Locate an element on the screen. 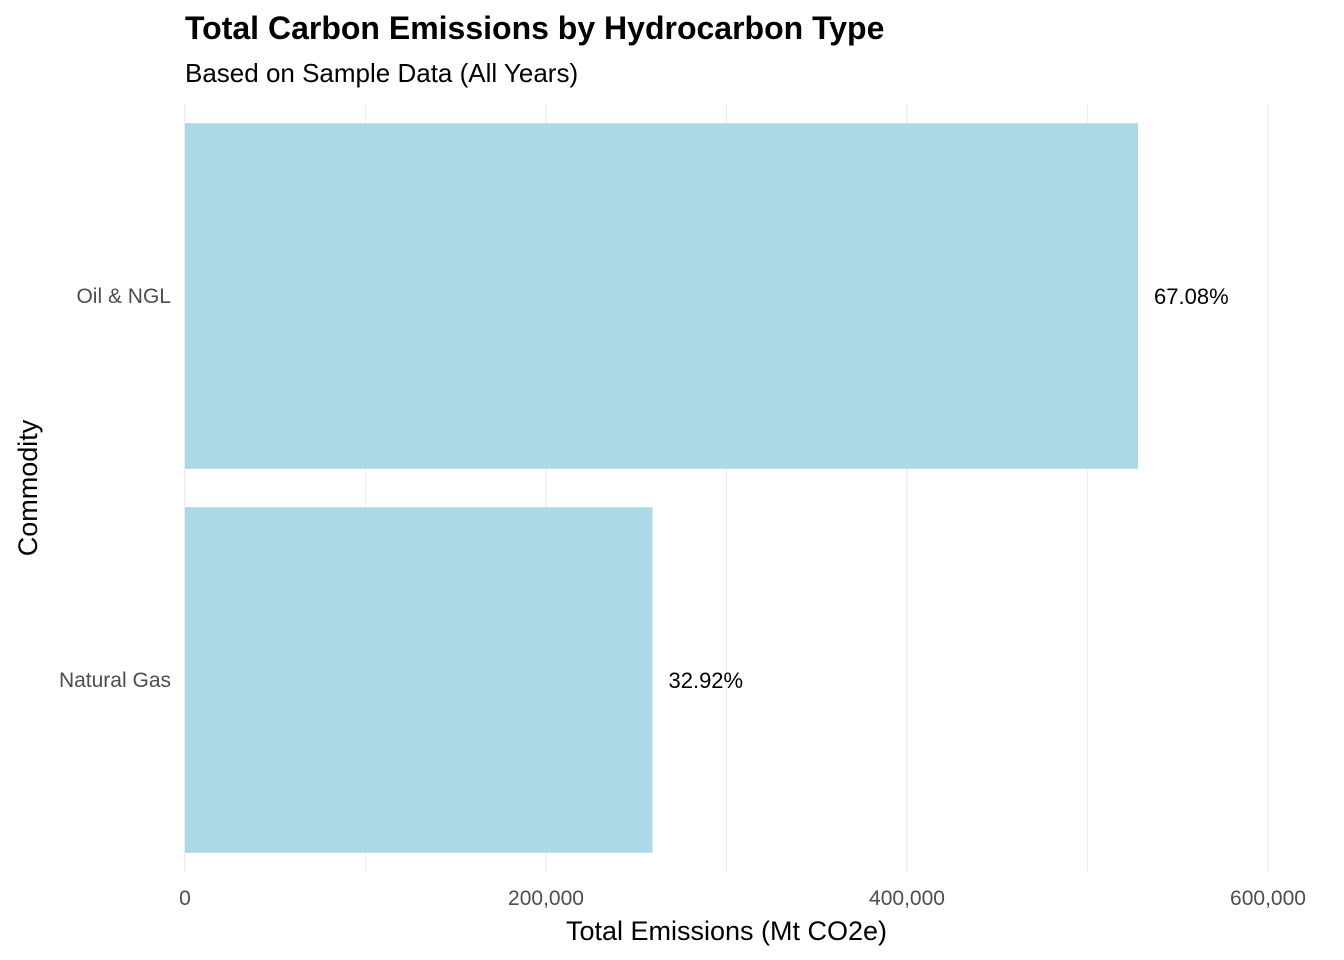 This screenshot has width=1344, height=960. data-label: 67.08% is located at coordinates (1191, 296).